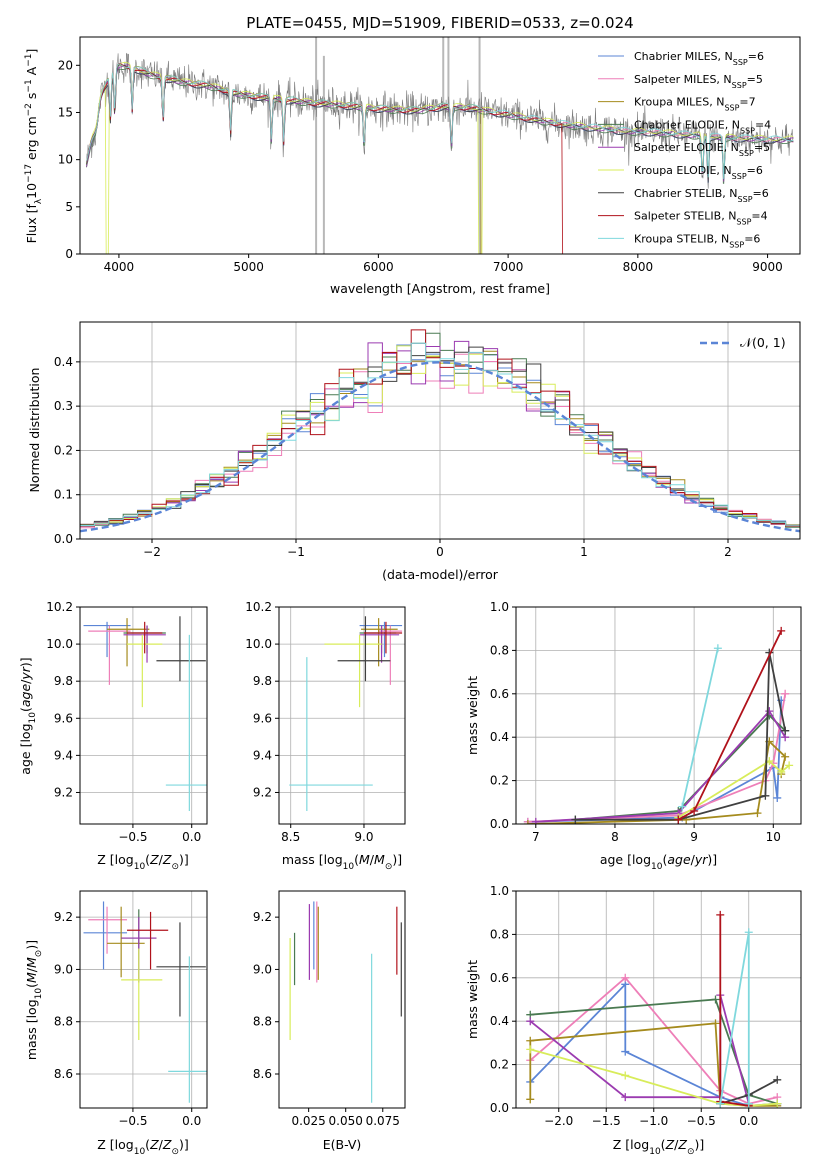  Describe the element at coordinates (472, 715) in the screenshot. I see `y-axis-label: mass weight` at that location.